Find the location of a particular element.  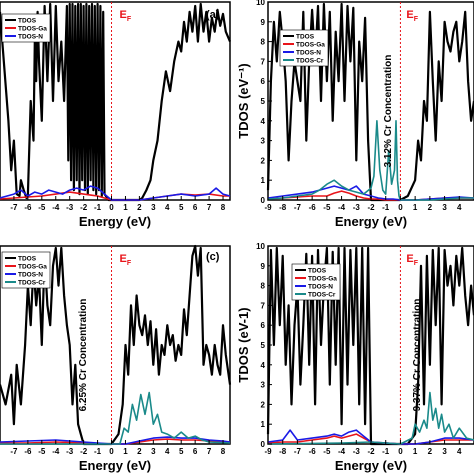

y-axis-title: TDOS (eV-1) is located at coordinates (243, 344).